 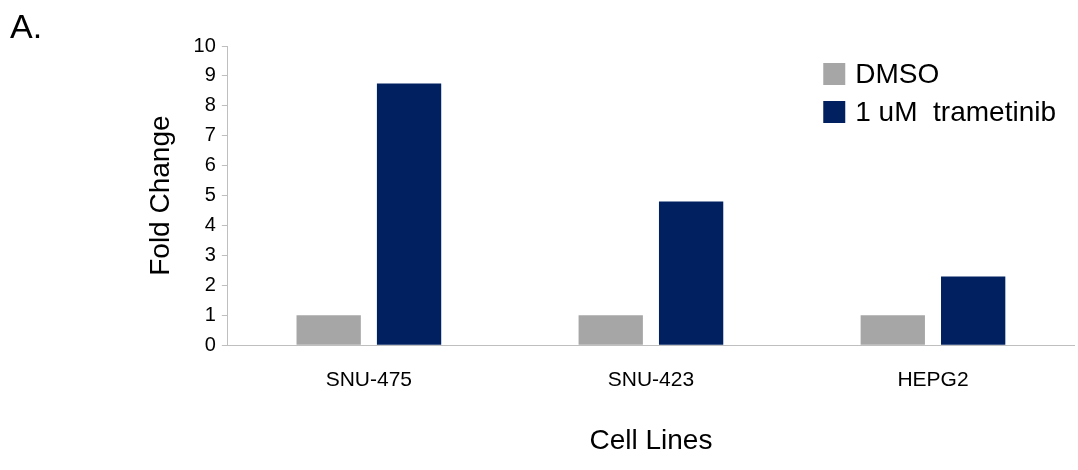 I want to click on y-tick-label: 9, so click(x=210, y=74).